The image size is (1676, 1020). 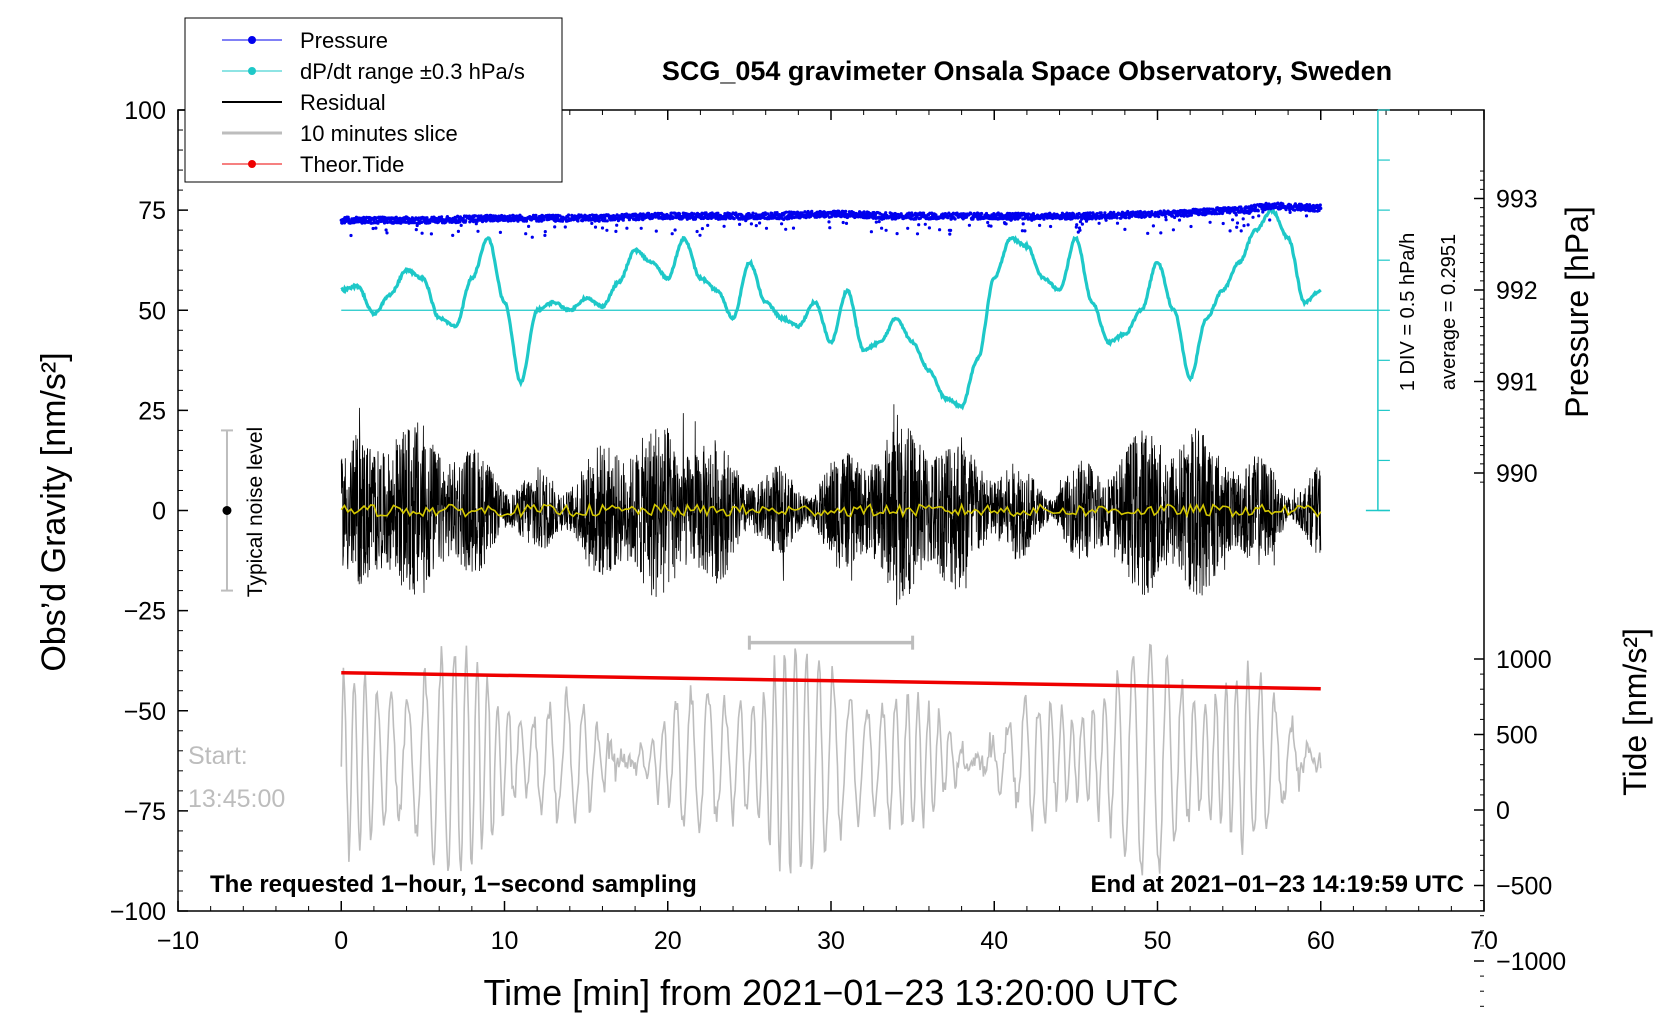 What do you see at coordinates (1503, 811) in the screenshot?
I see `tide-tick-label: 0` at bounding box center [1503, 811].